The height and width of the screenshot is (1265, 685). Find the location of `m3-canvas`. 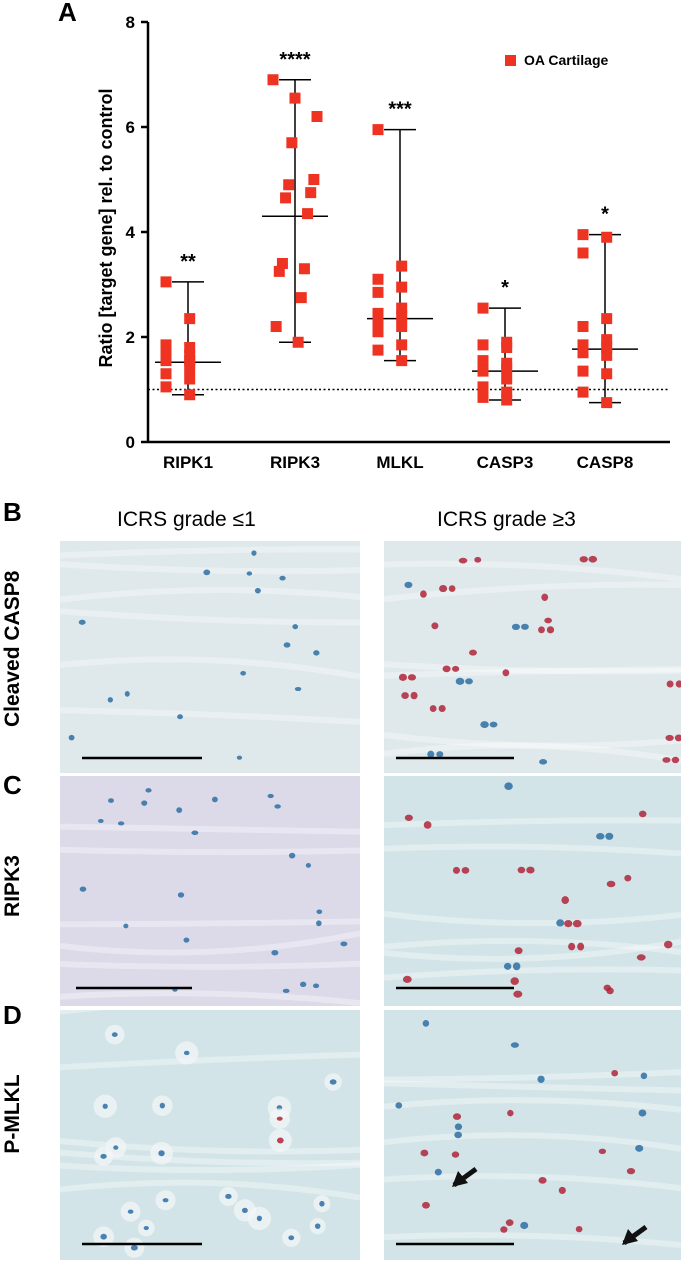

m3-canvas is located at coordinates (210, 891).